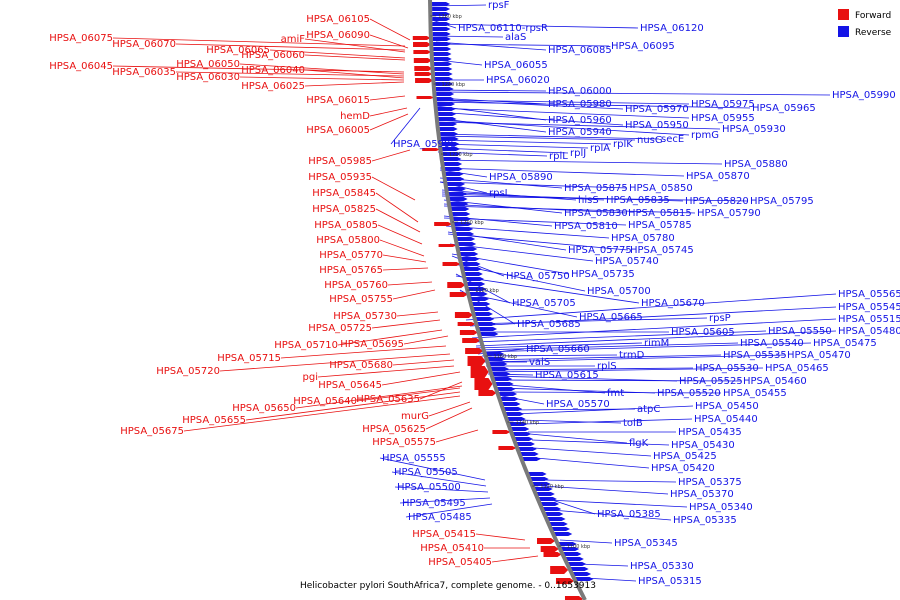 This screenshot has height=600, width=900. I want to click on gene-label: HPSA_05775, so click(600, 250).